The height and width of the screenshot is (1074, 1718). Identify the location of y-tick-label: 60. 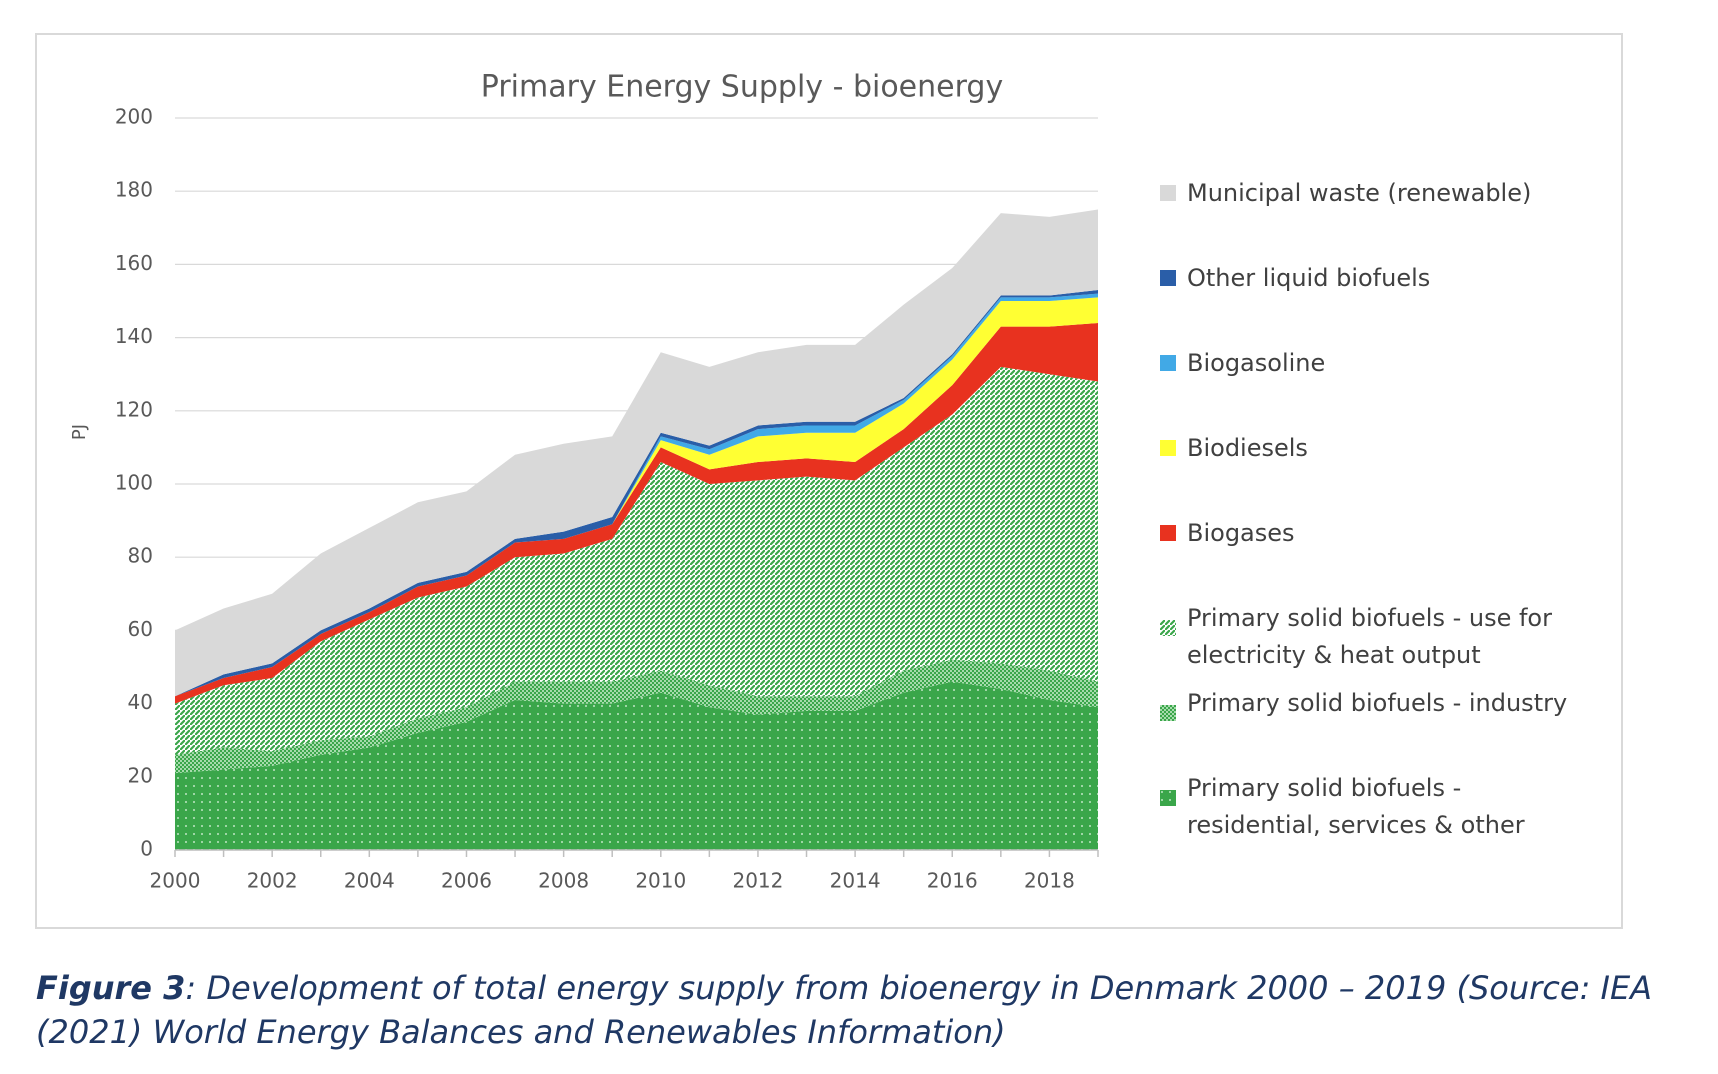
(140, 629).